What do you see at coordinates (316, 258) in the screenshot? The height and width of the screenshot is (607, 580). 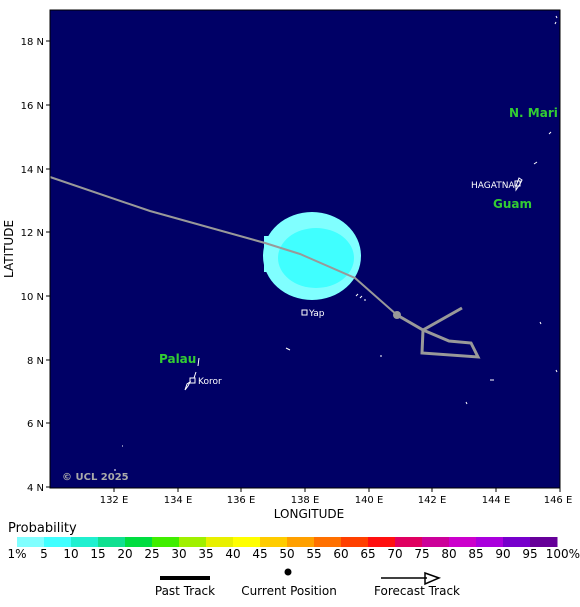 I see `swath-inner` at bounding box center [316, 258].